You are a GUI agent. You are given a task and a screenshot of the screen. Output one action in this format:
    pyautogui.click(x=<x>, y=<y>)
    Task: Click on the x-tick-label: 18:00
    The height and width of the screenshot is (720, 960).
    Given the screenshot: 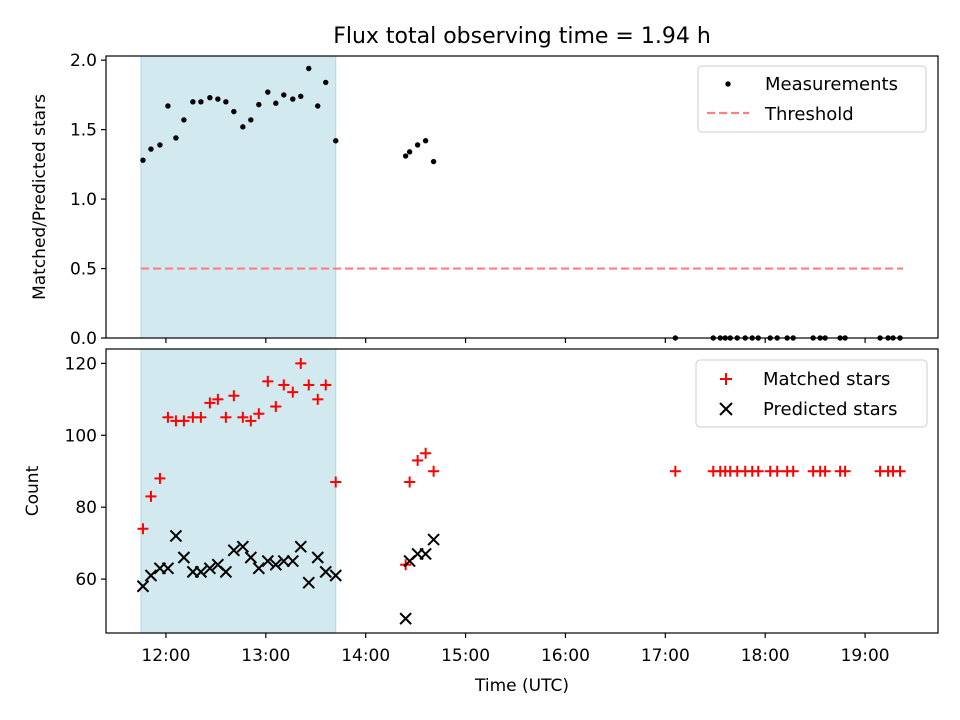 What is the action you would take?
    pyautogui.click(x=765, y=656)
    